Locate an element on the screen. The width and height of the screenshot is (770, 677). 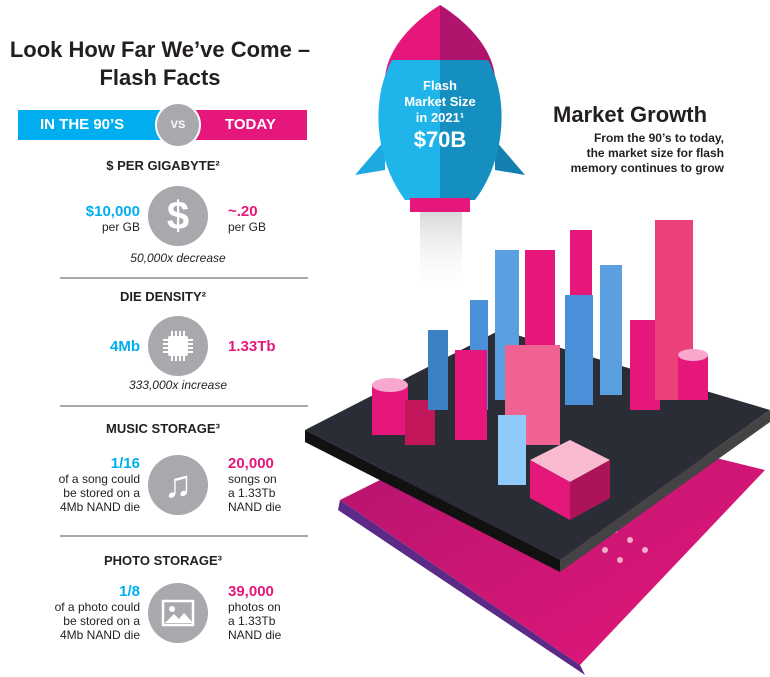
fact-heading: PHOTO STORAGE³ is located at coordinates (163, 560).